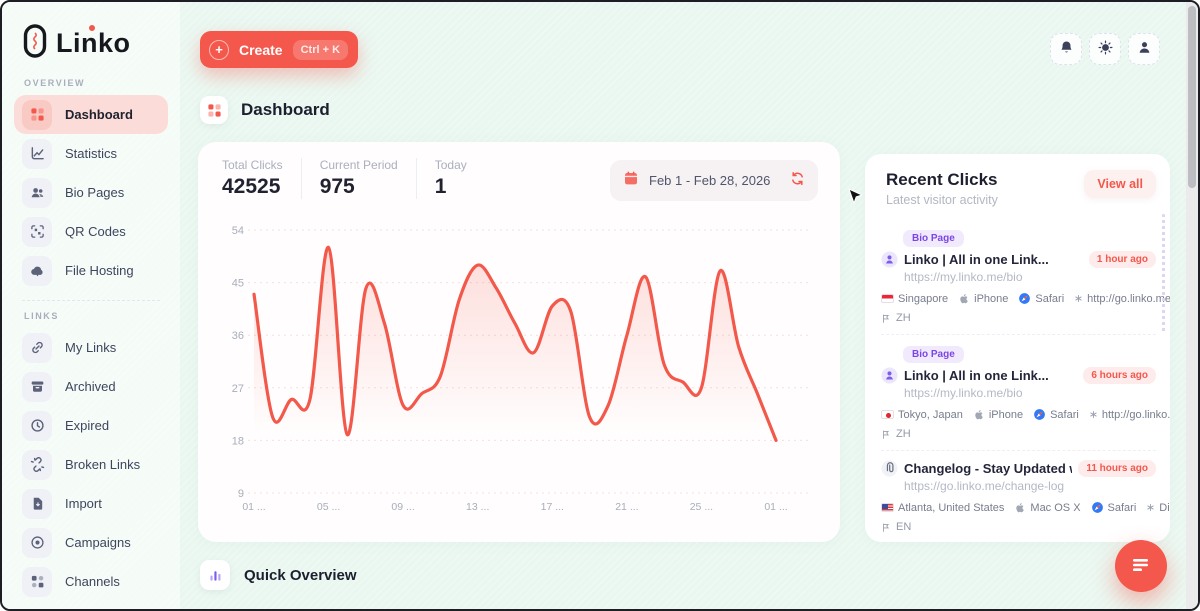  Describe the element at coordinates (631, 180) in the screenshot. I see `calendar-icon` at that location.